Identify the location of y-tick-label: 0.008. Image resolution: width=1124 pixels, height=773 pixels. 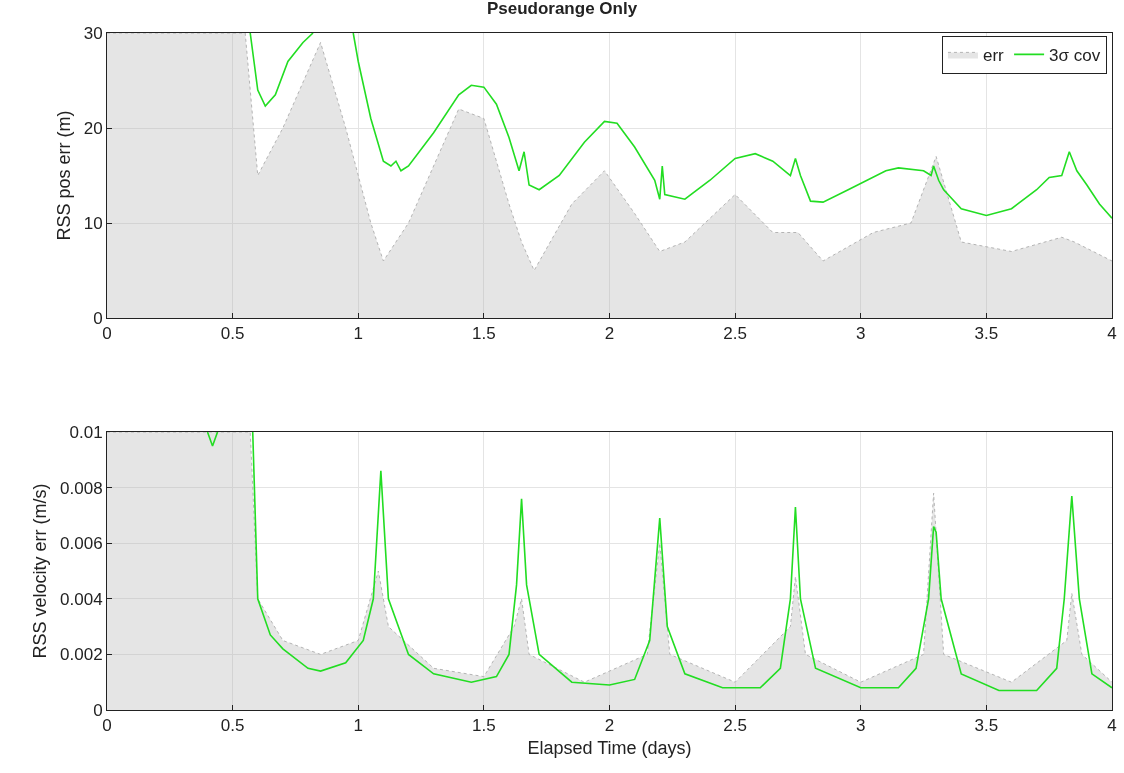
(81, 488).